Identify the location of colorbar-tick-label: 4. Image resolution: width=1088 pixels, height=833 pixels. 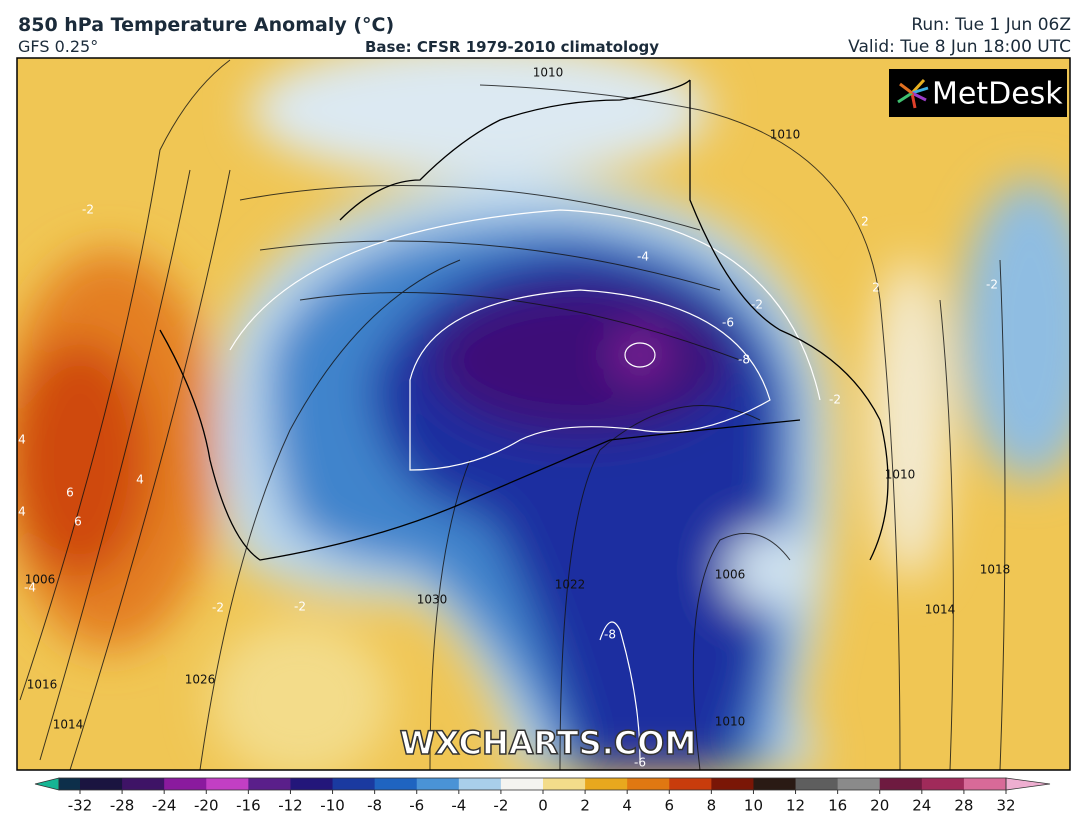
(627, 806).